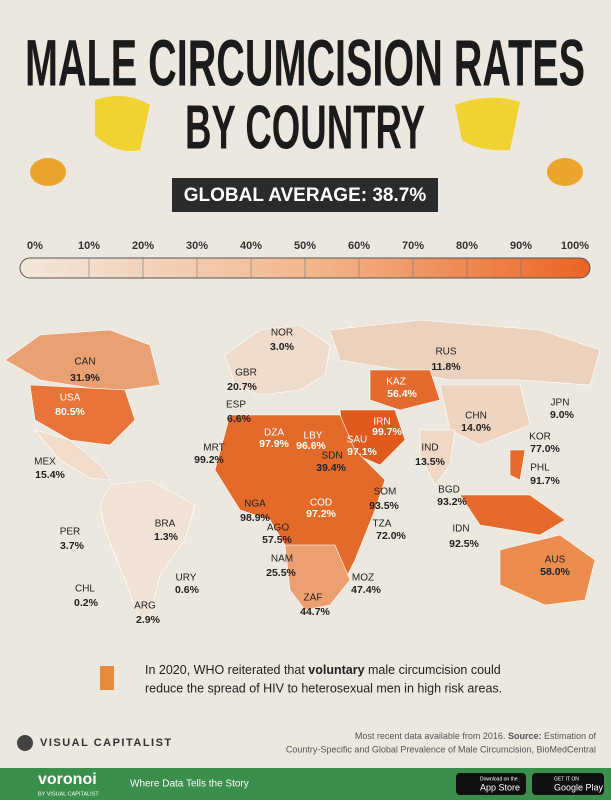 Image resolution: width=611 pixels, height=800 pixels. What do you see at coordinates (277, 540) in the screenshot?
I see `country-value: 57.5%` at bounding box center [277, 540].